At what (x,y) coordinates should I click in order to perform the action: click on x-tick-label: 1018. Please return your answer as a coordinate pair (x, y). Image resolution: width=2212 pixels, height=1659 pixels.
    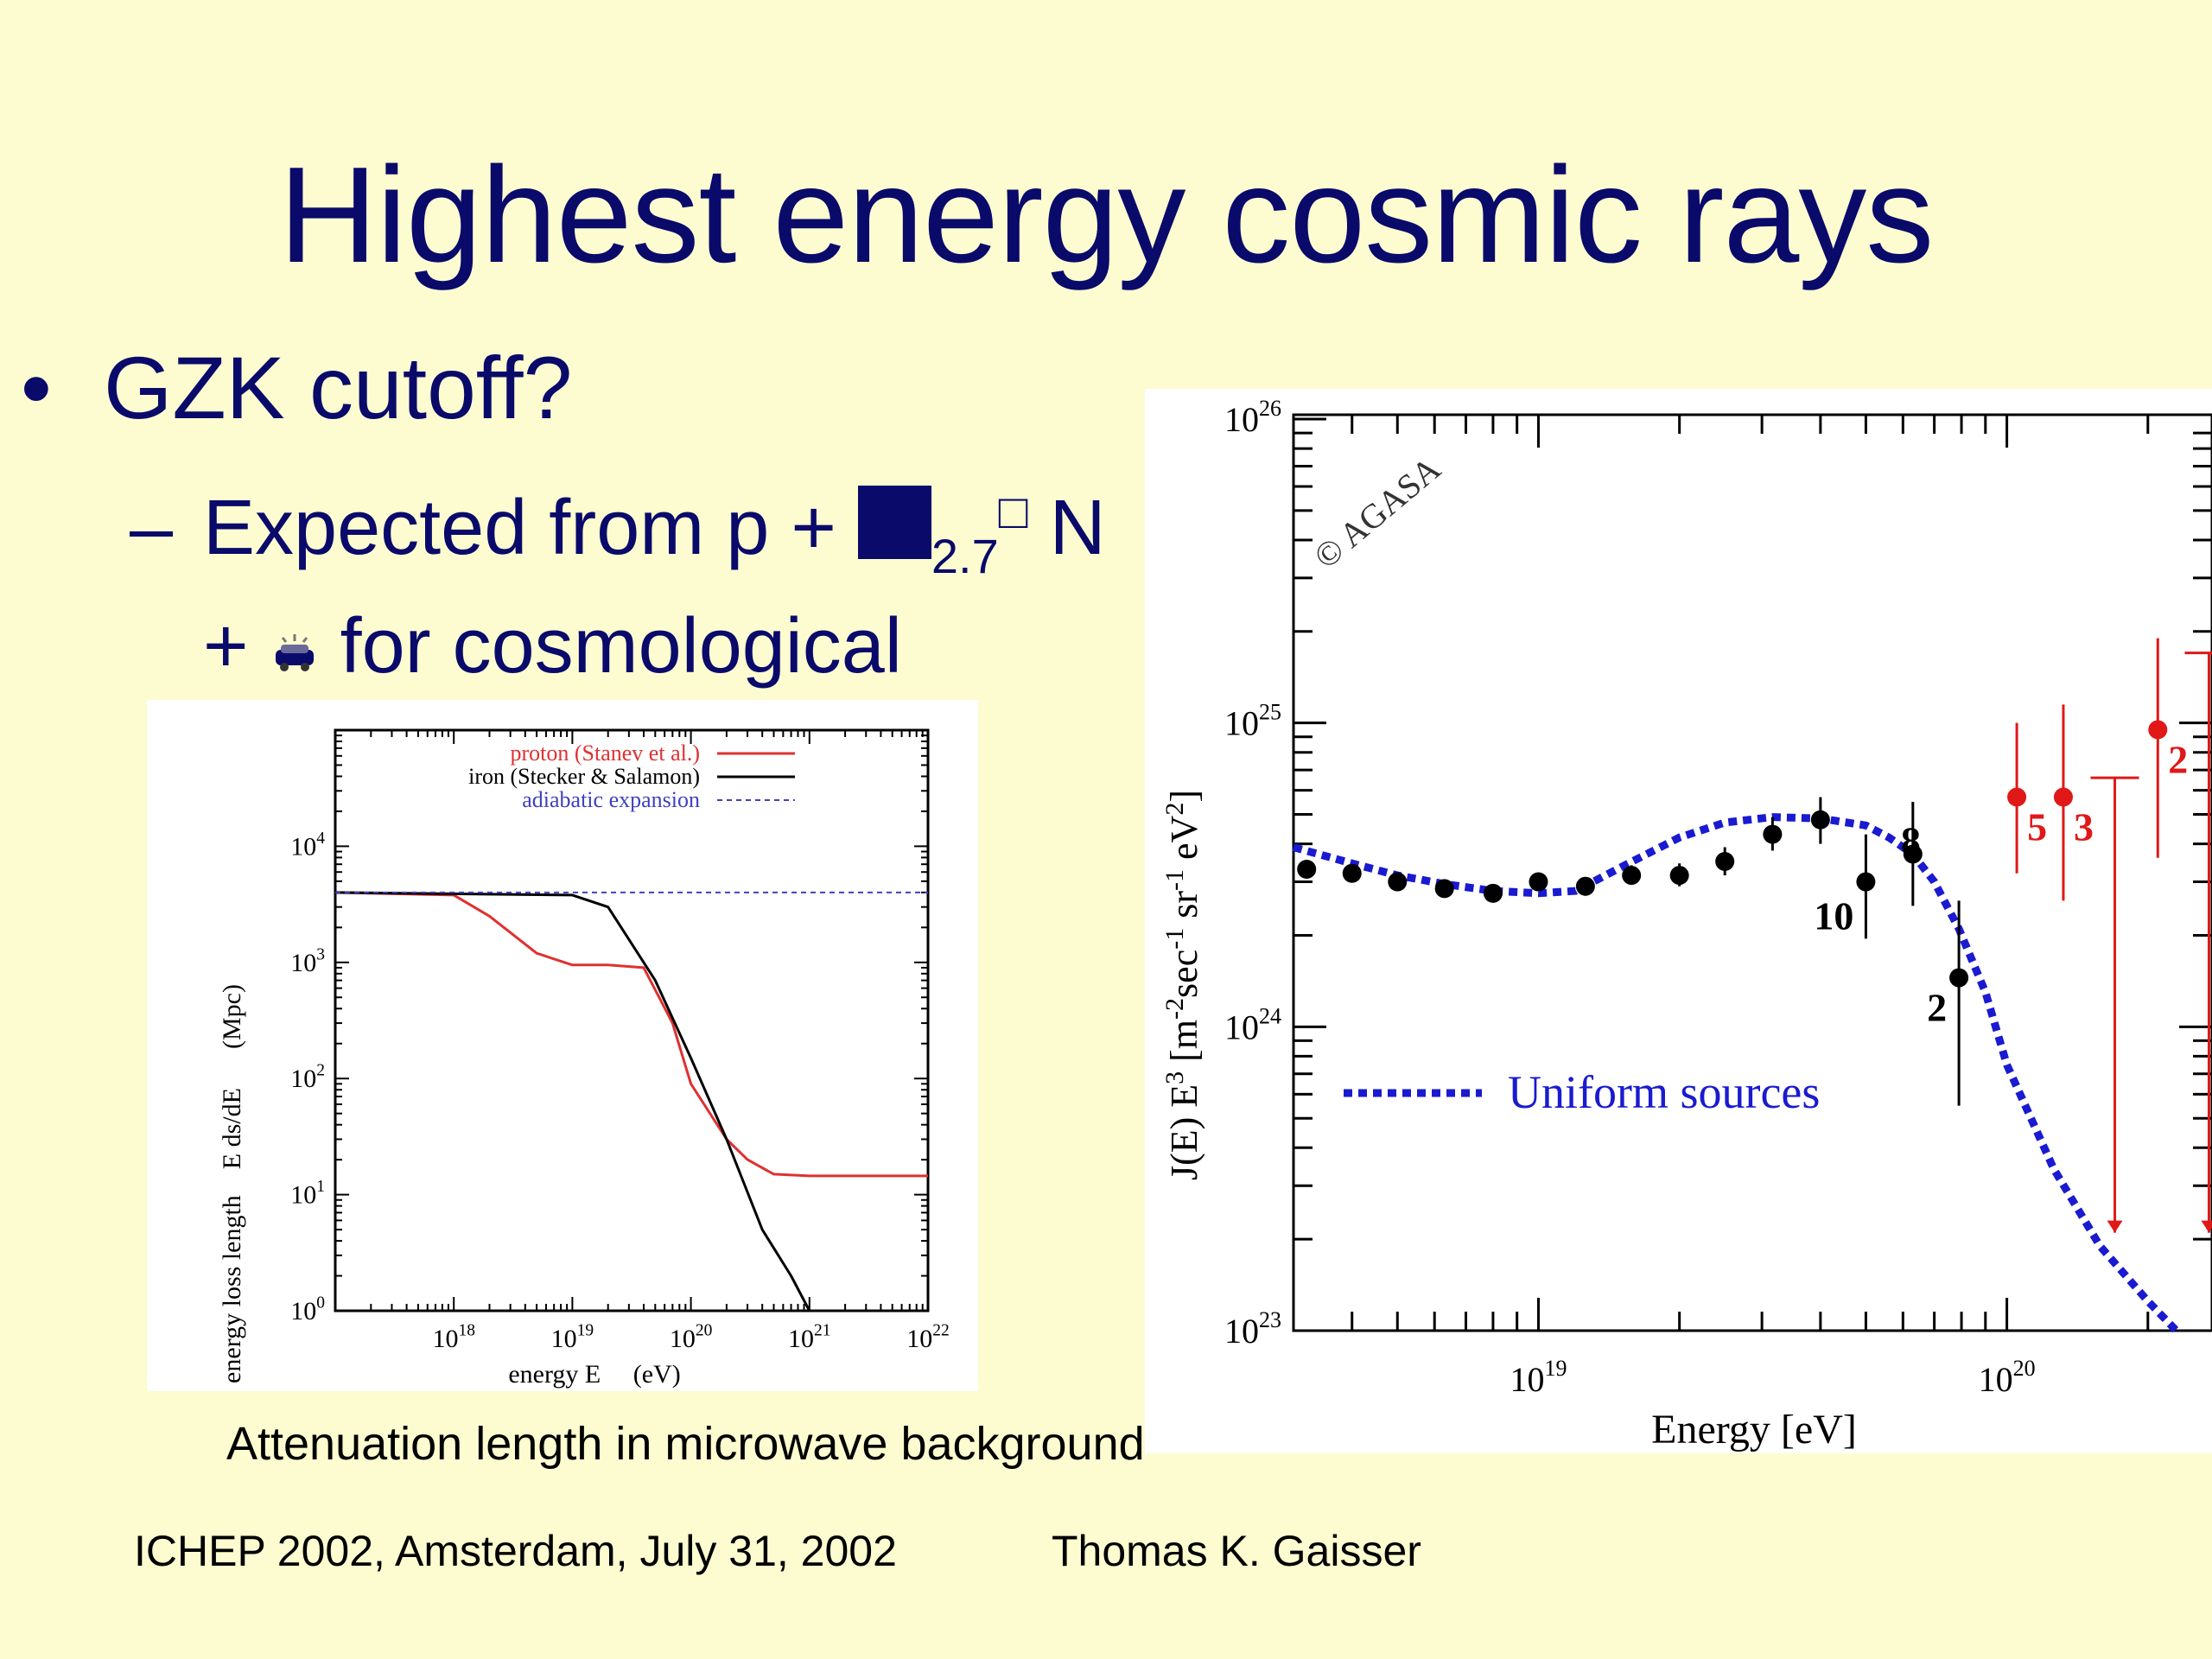
    Looking at the image, I should click on (453, 1338).